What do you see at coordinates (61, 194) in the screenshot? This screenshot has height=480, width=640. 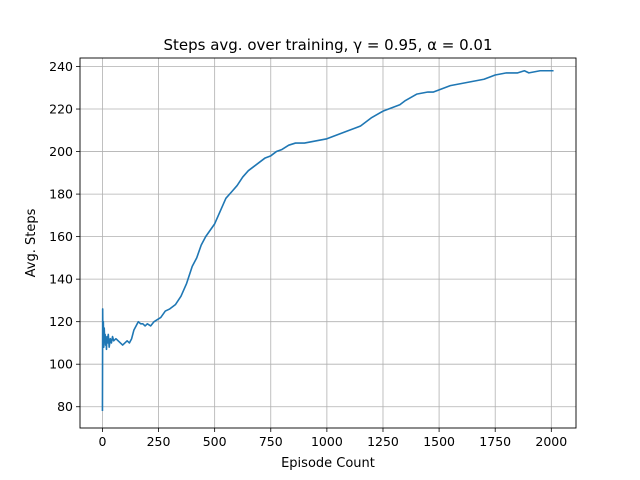 I see `y-tick-label: 180` at bounding box center [61, 194].